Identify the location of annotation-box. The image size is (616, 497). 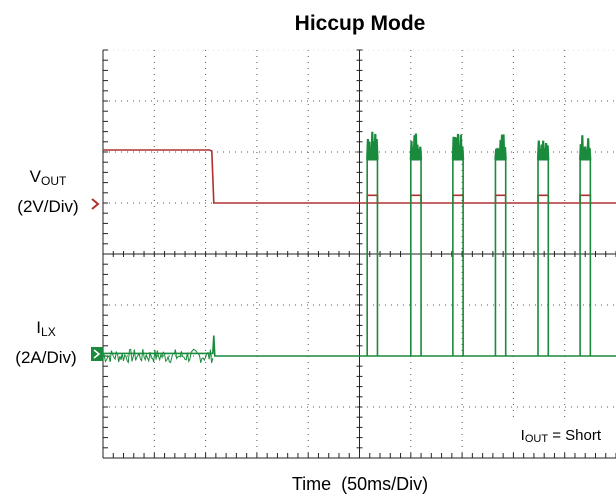
(544, 434).